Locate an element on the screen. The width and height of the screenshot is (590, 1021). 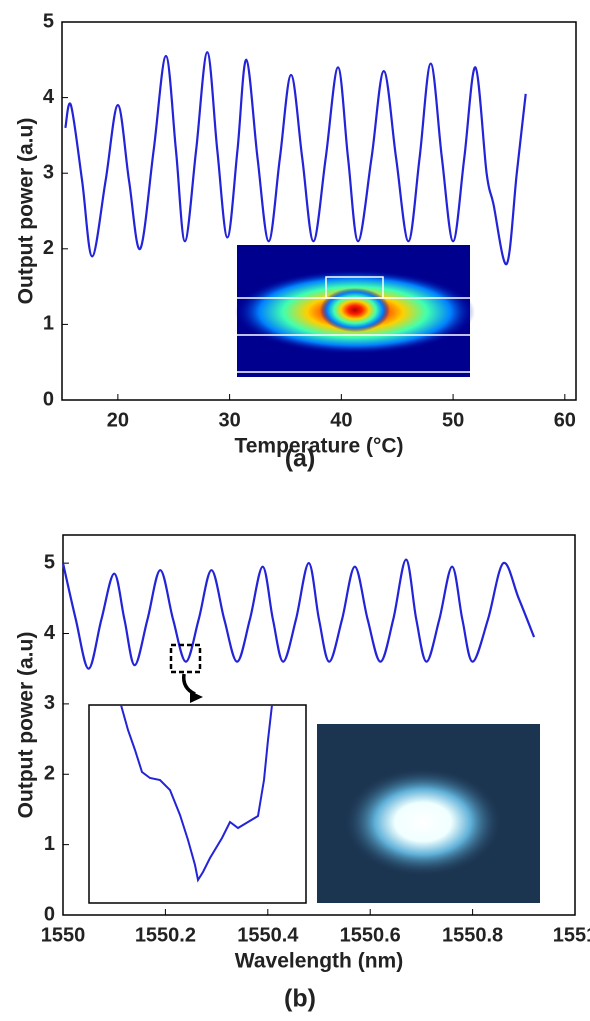
x-tick-label: 1550.8 is located at coordinates (472, 935).